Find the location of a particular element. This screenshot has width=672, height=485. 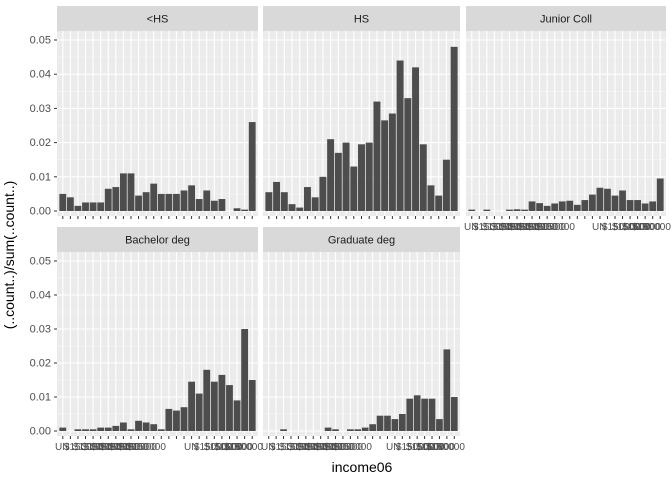

facet-strip-label: Bachelor deg is located at coordinates (157, 241).